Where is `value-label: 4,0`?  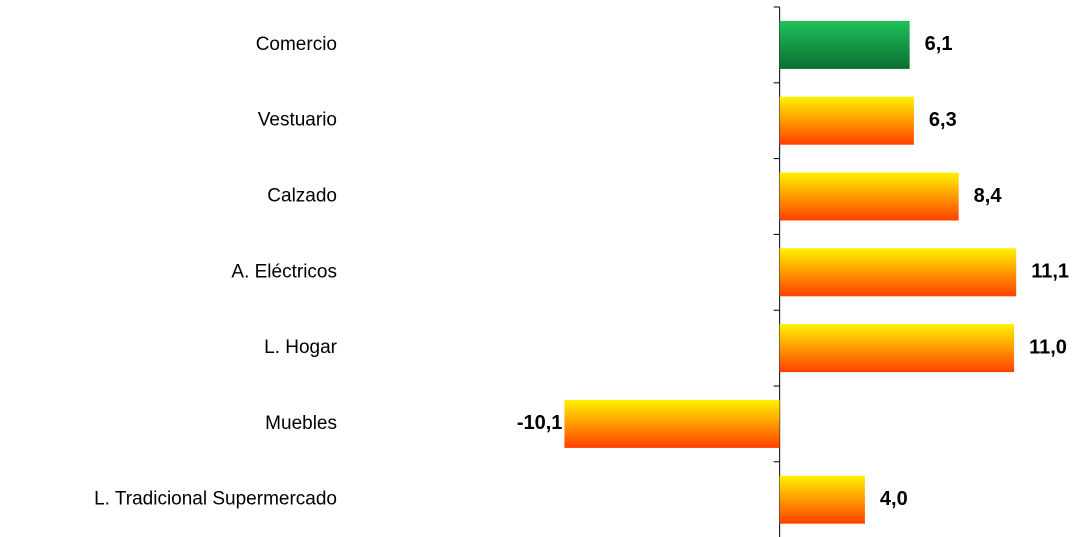 value-label: 4,0 is located at coordinates (894, 499).